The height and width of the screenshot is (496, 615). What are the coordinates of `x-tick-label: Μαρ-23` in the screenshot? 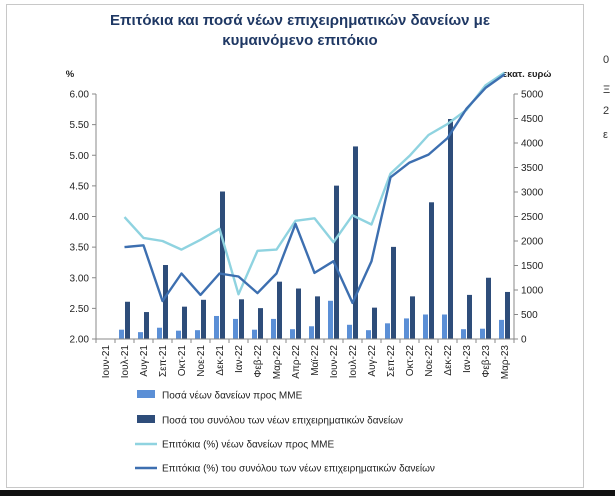 It's located at (505, 362).